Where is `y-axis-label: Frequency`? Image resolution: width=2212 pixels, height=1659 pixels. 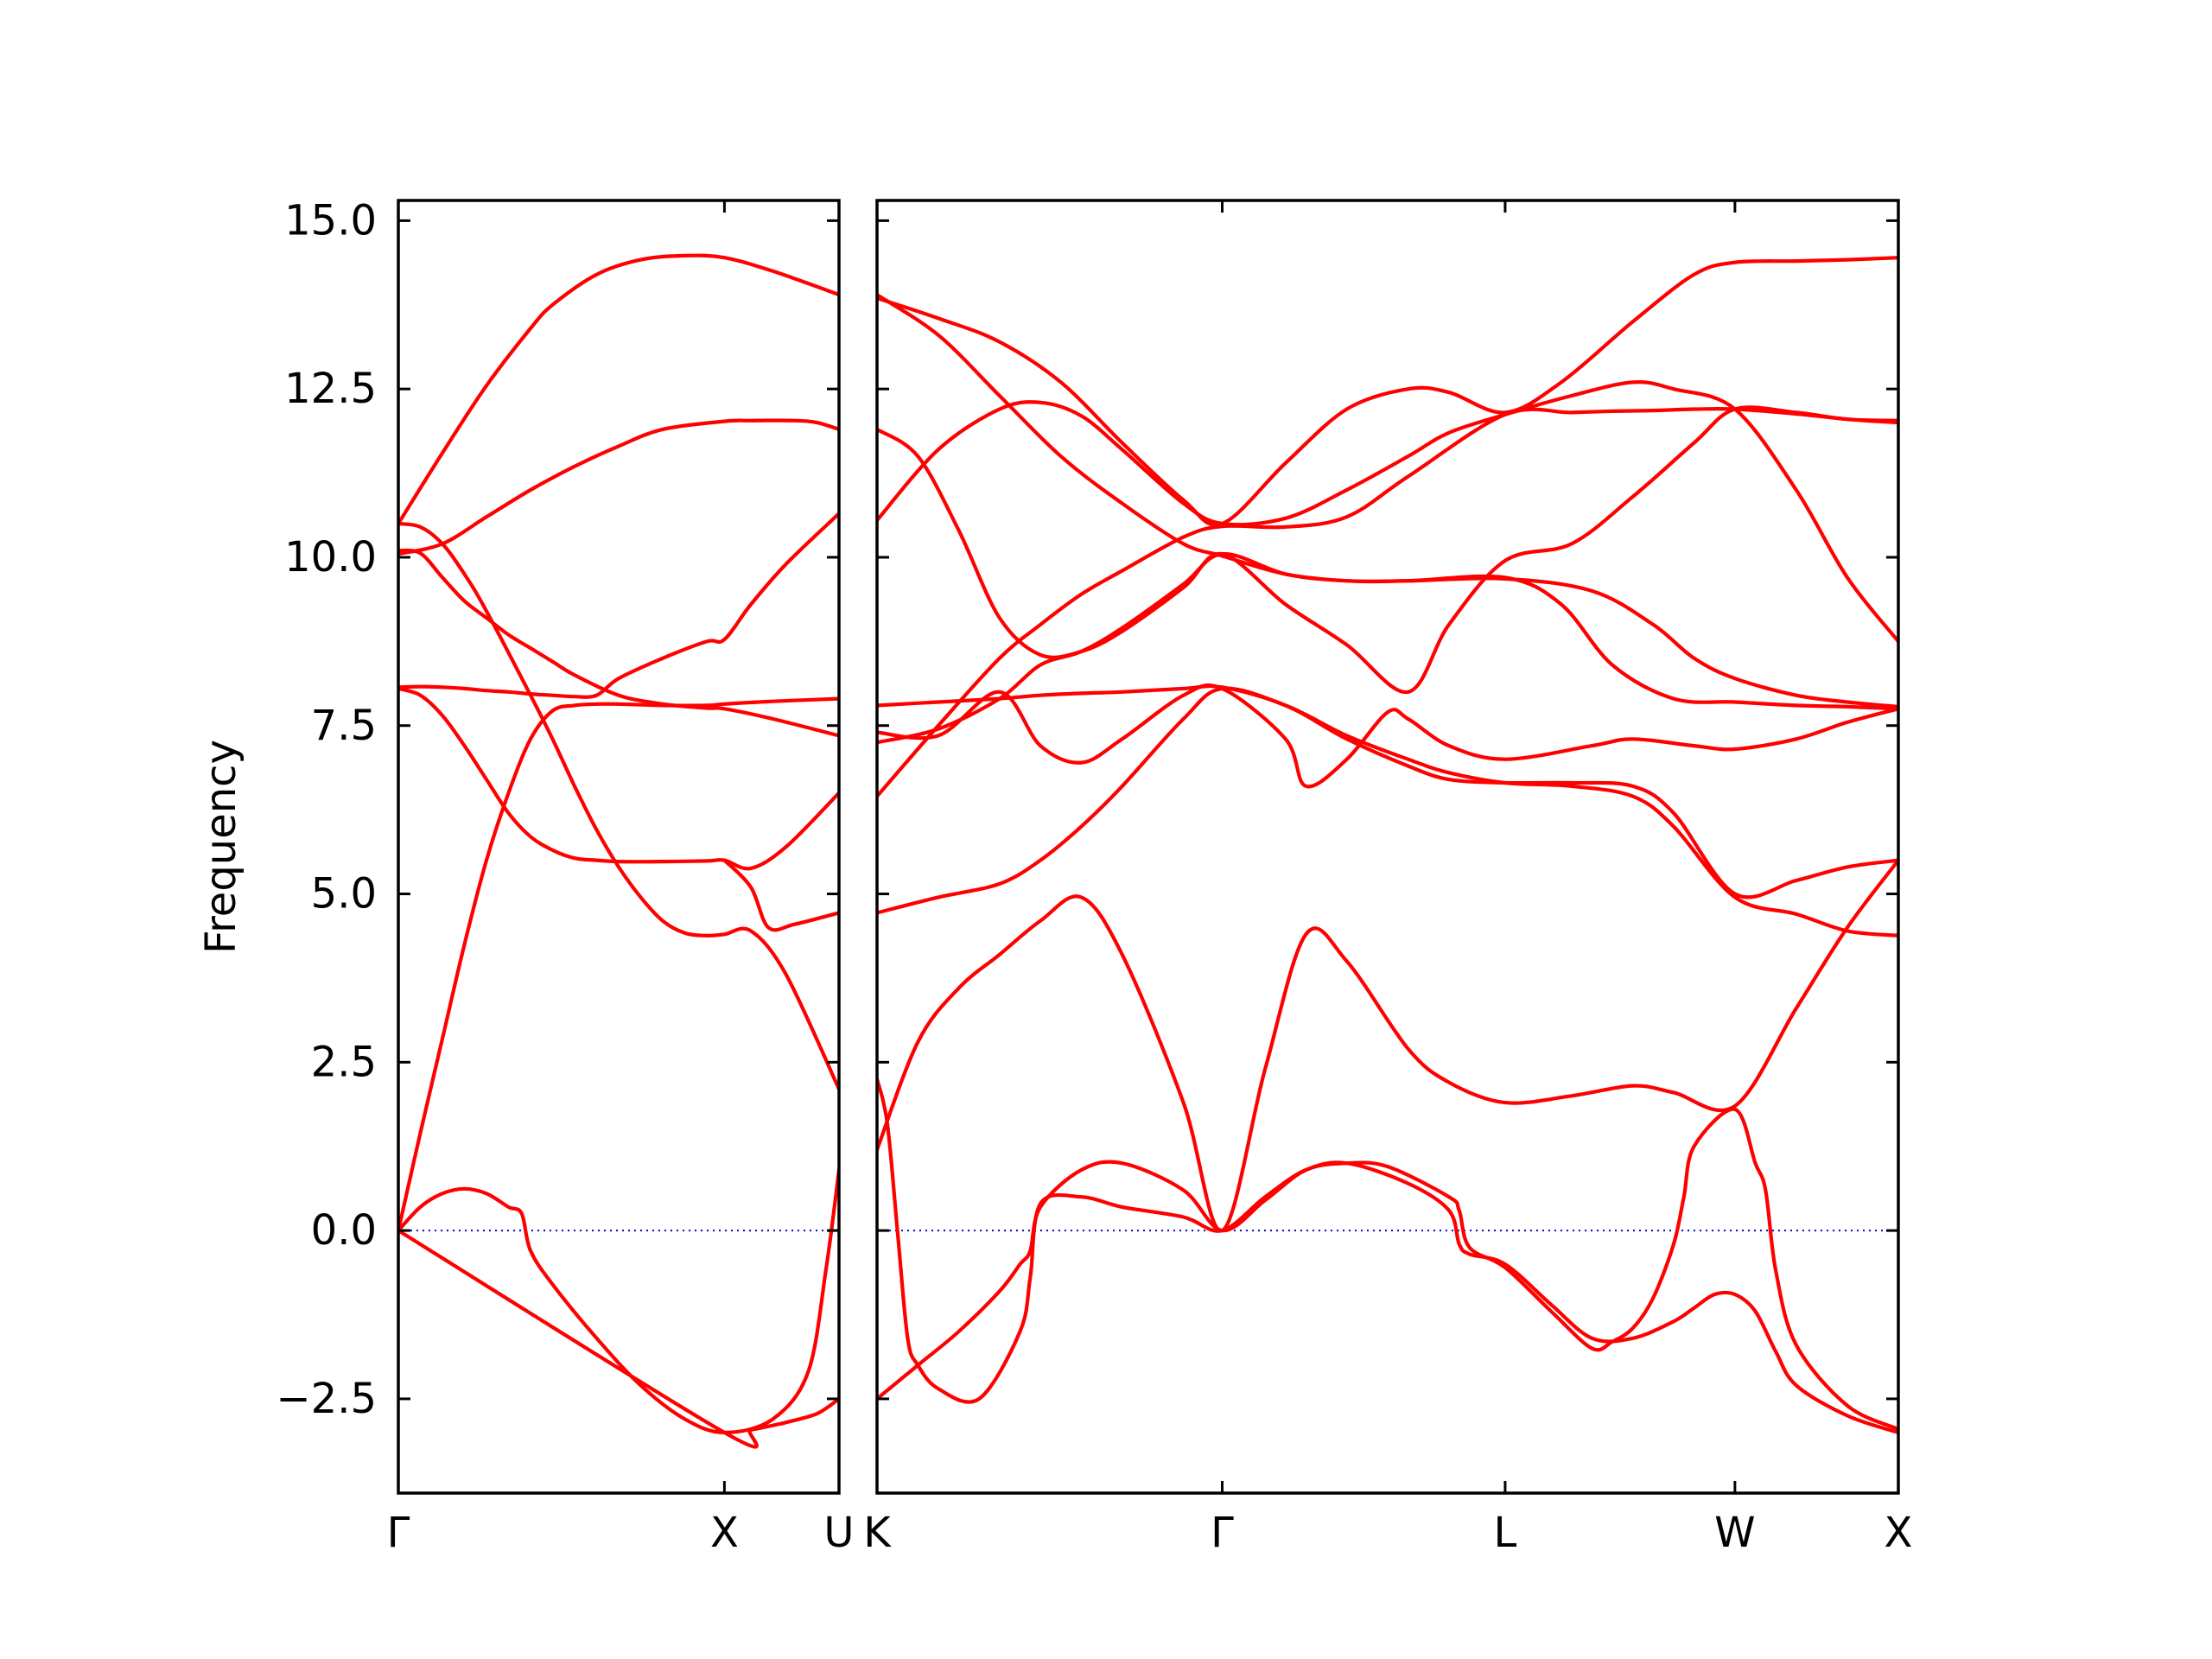 y-axis-label: Frequency is located at coordinates (221, 847).